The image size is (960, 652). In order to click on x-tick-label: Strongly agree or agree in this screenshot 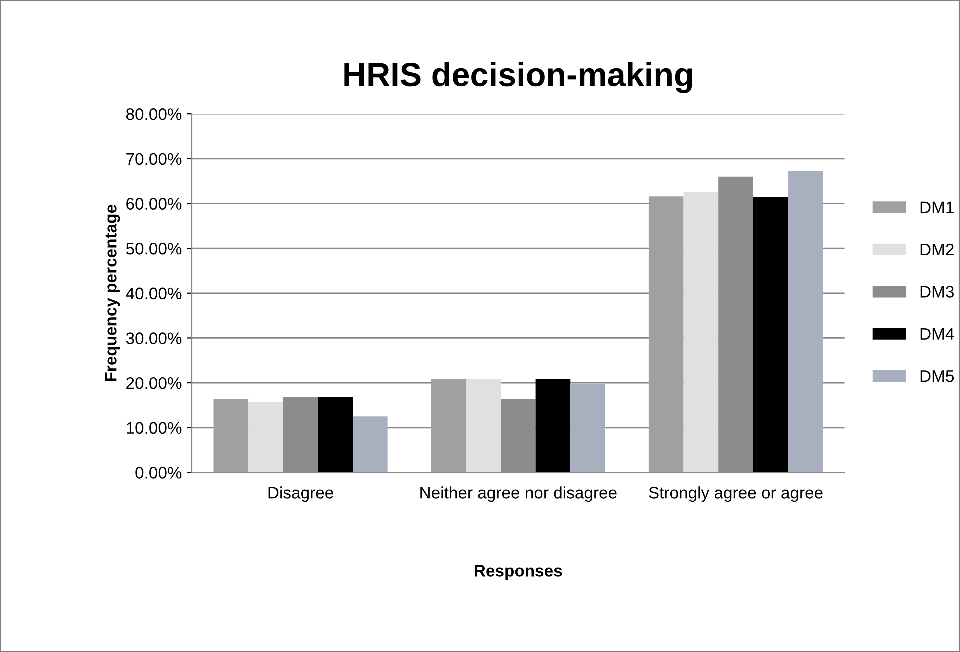, I will do `click(736, 494)`.